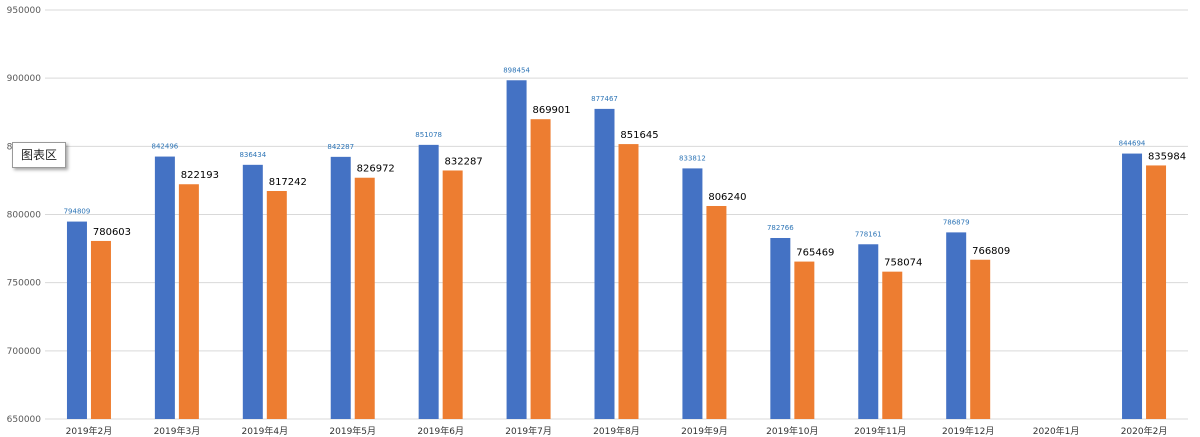 The height and width of the screenshot is (437, 1200). Describe the element at coordinates (376, 169) in the screenshot. I see `data-label-series2: 826972` at that location.